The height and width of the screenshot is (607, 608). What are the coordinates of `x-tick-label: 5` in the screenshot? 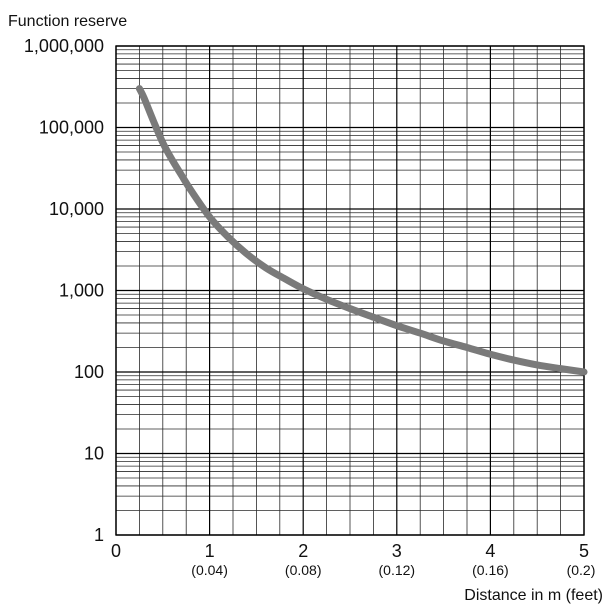 It's located at (584, 551).